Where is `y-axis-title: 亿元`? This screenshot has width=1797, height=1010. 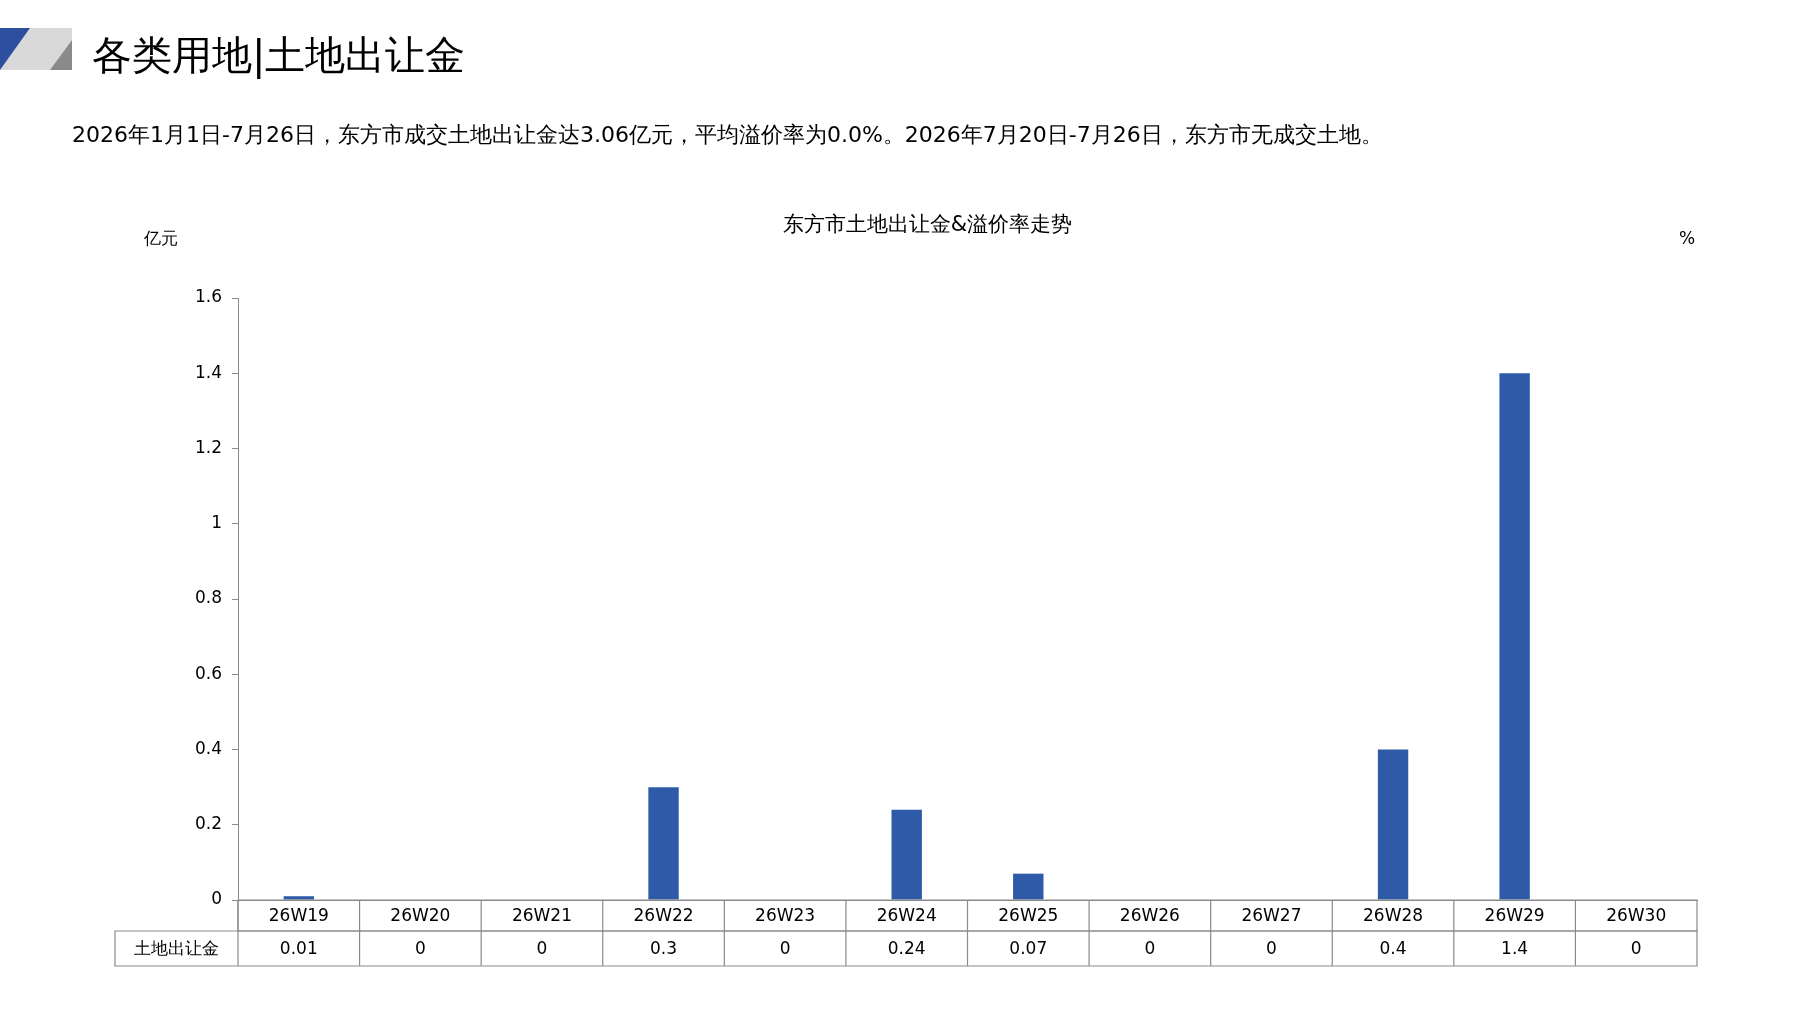
y-axis-title: 亿元 is located at coordinates (160, 238).